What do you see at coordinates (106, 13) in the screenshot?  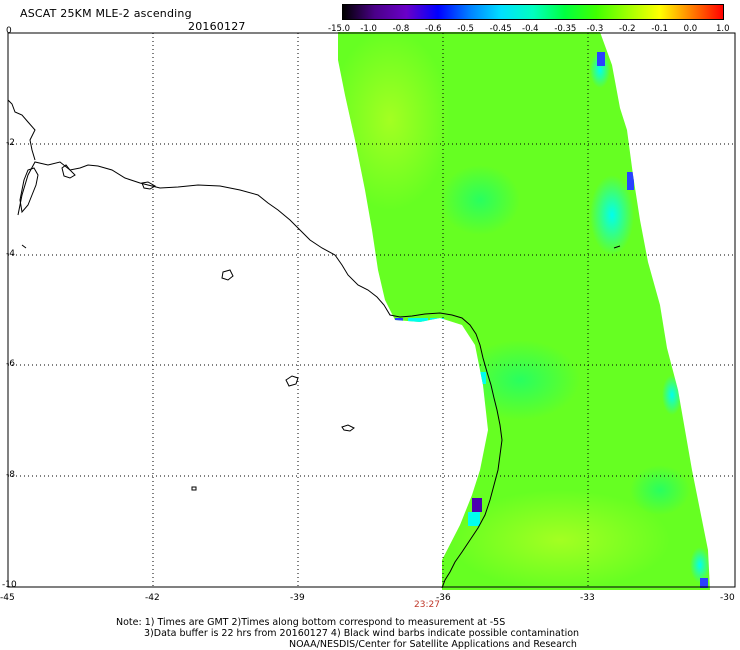 I see `map-title: ASCAT 25KM MLE-2 ascending` at bounding box center [106, 13].